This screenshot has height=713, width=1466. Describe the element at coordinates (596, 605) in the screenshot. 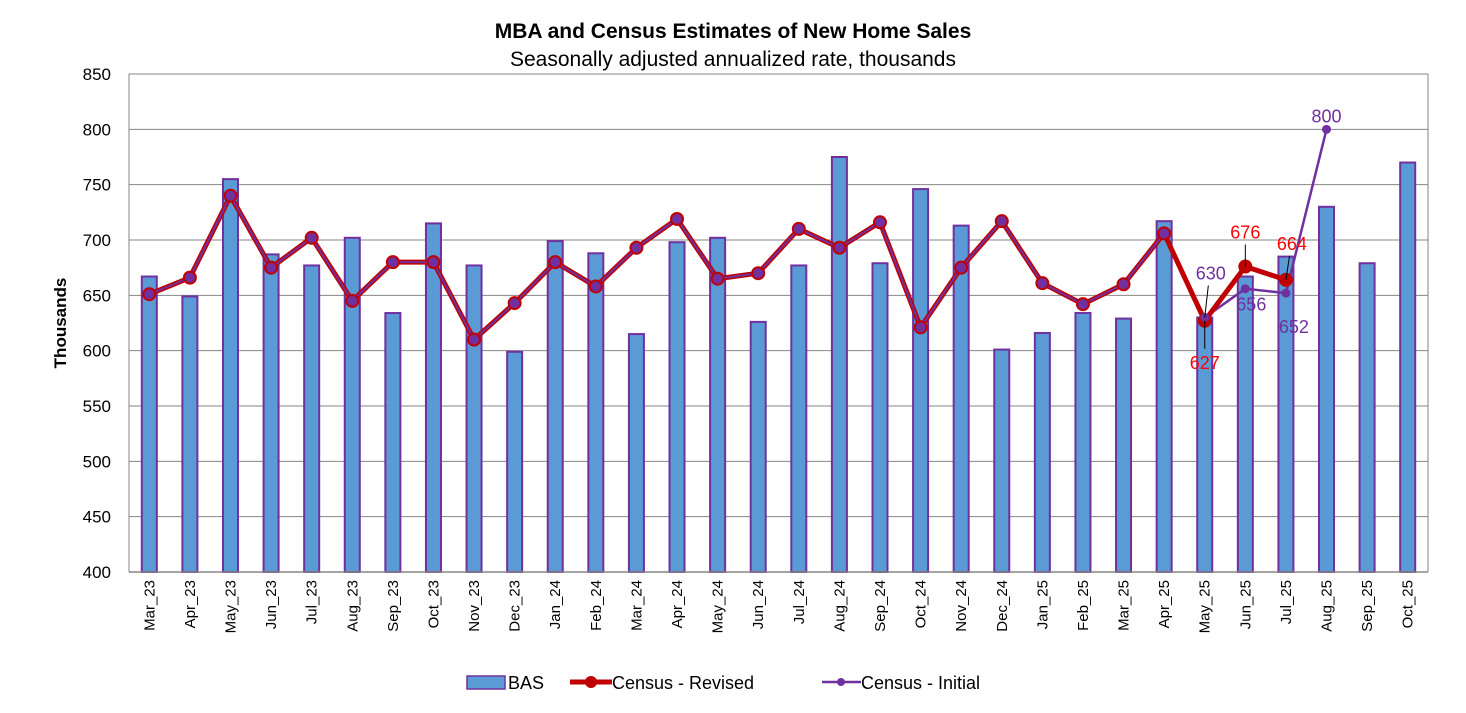

I see `x-tick-label: Feb_24` at that location.